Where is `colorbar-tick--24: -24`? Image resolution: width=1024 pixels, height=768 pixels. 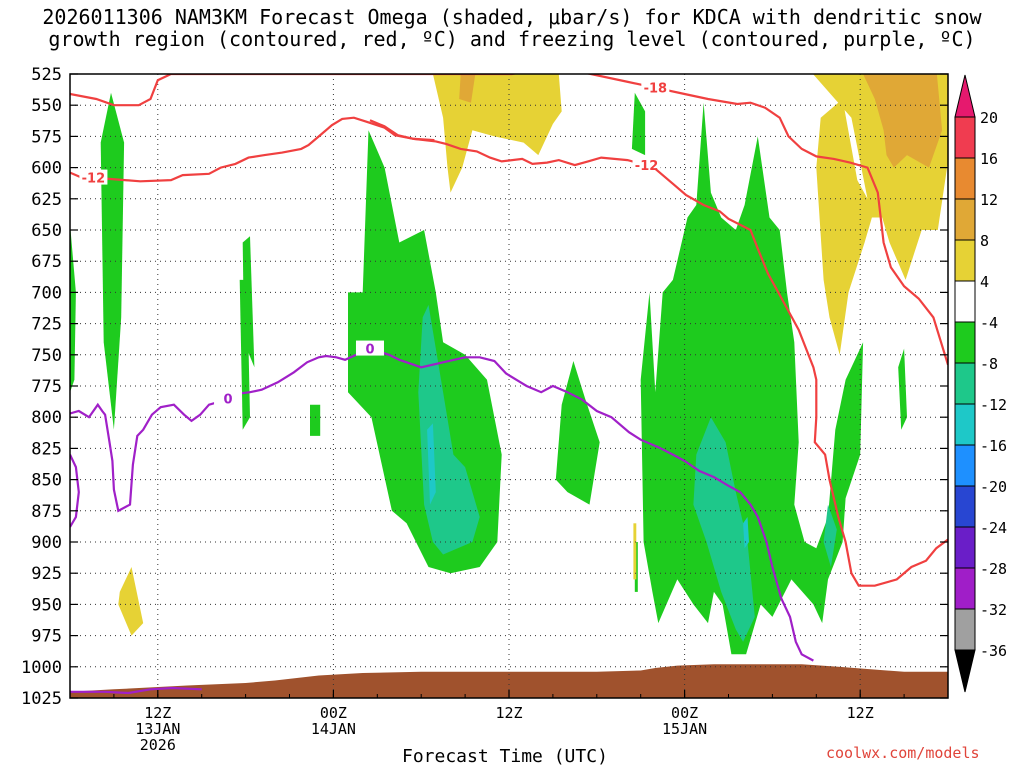
colorbar-tick--24: -24 is located at coordinates (993, 528).